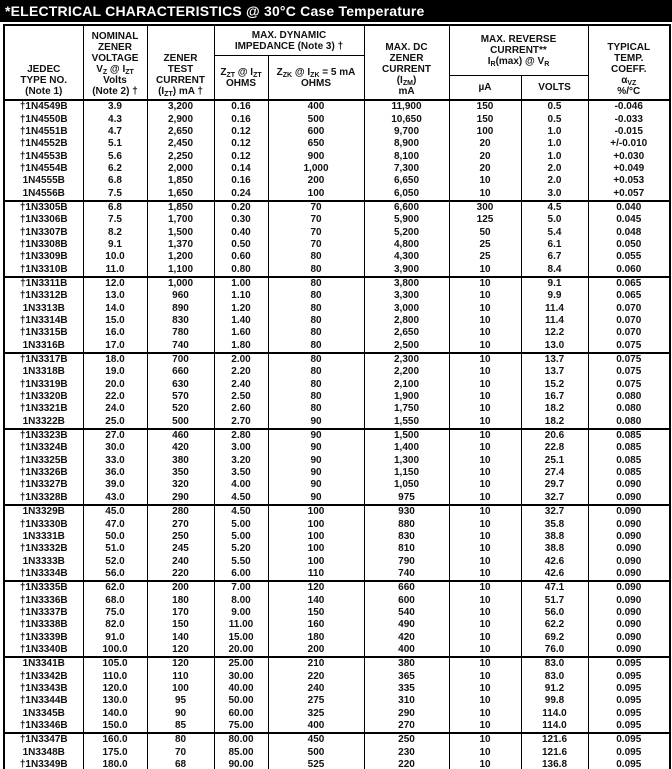  What do you see at coordinates (43, 613) in the screenshot?
I see `cell-type: †1N3337B` at bounding box center [43, 613].